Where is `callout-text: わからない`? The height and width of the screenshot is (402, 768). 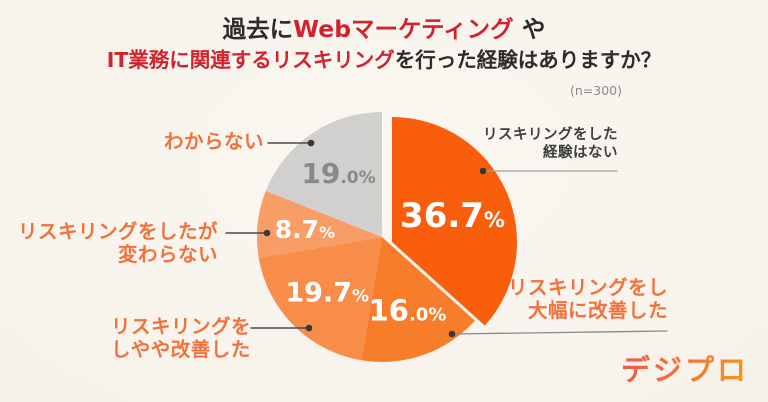 callout-text: わからない is located at coordinates (214, 141).